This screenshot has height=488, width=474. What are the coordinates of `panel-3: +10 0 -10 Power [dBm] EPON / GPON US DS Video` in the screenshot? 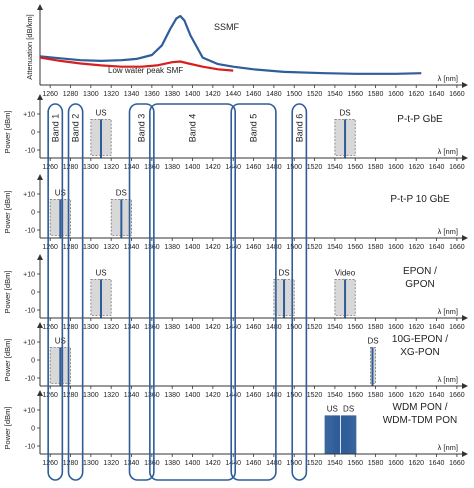 It's located at (220, 286).